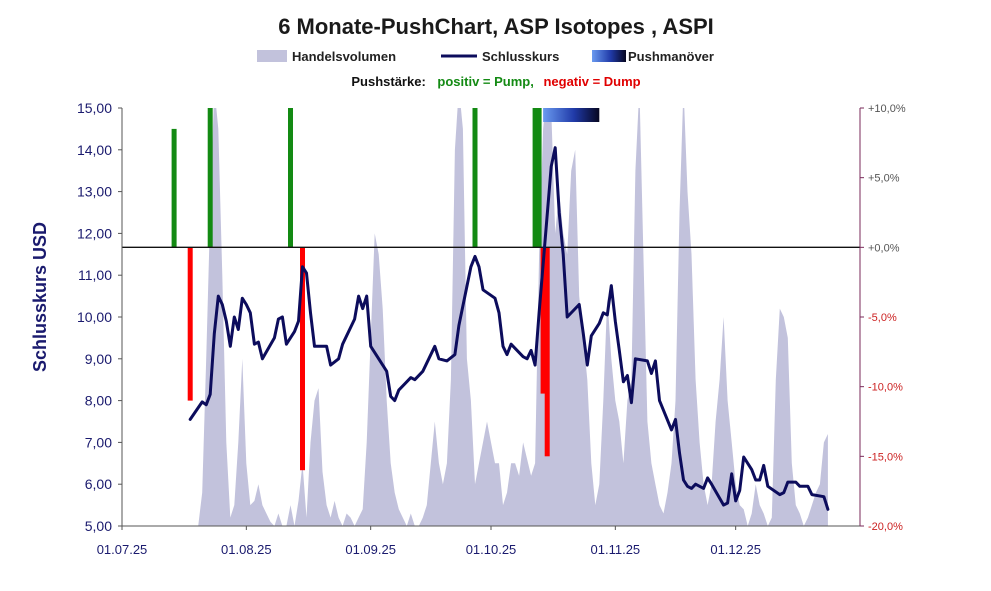 Image resolution: width=991 pixels, height=591 pixels. I want to click on y2-tick-label-3: -5,0%, so click(882, 318).